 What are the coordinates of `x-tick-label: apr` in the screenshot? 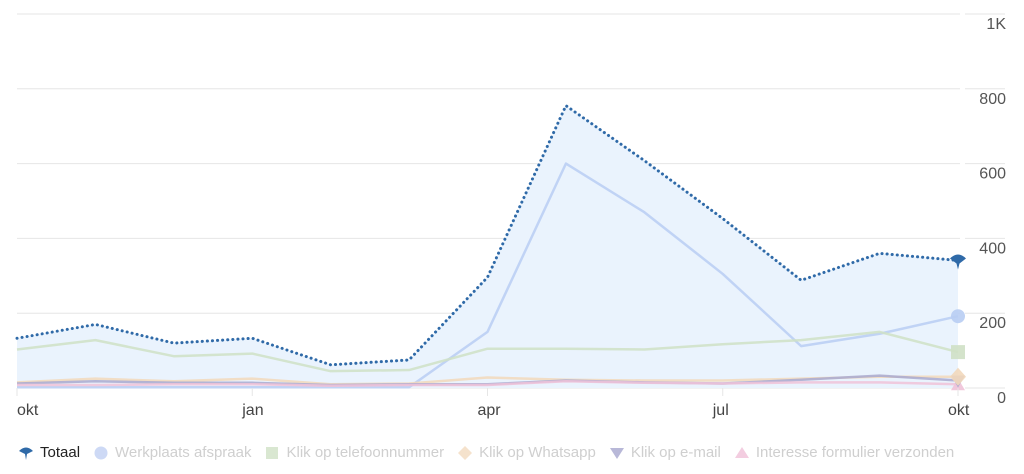 It's located at (490, 410).